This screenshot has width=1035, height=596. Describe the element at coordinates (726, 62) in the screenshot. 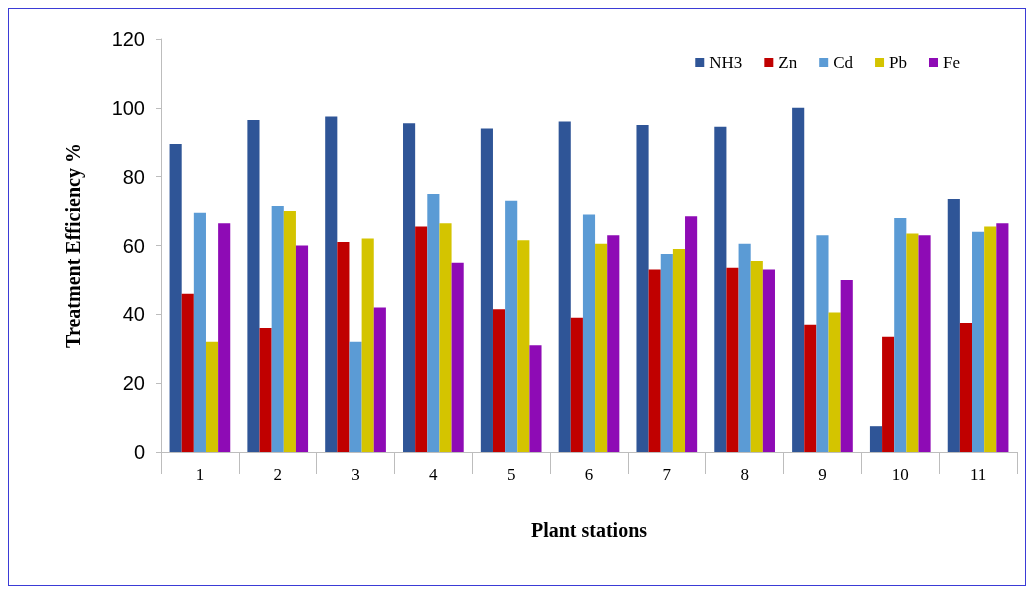

I see `legend-label: NH3` at that location.